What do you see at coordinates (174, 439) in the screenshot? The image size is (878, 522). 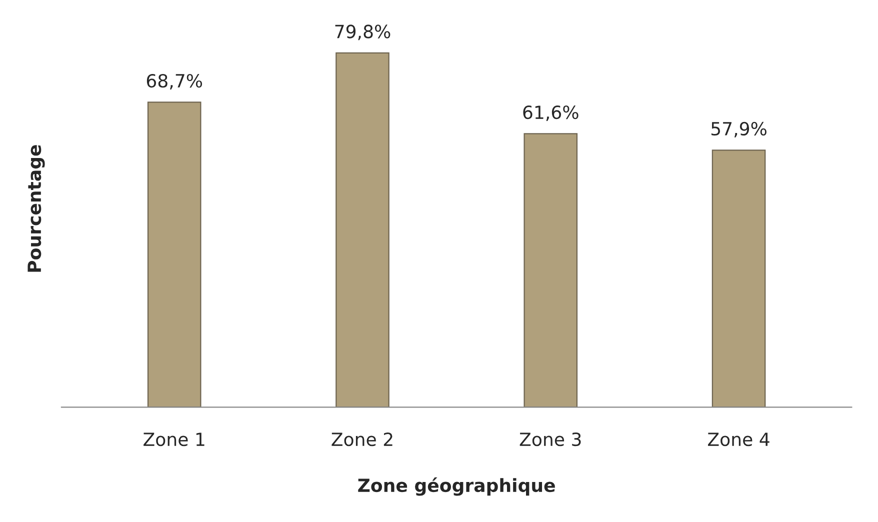 I see `x-tick-label: Zone 1` at bounding box center [174, 439].